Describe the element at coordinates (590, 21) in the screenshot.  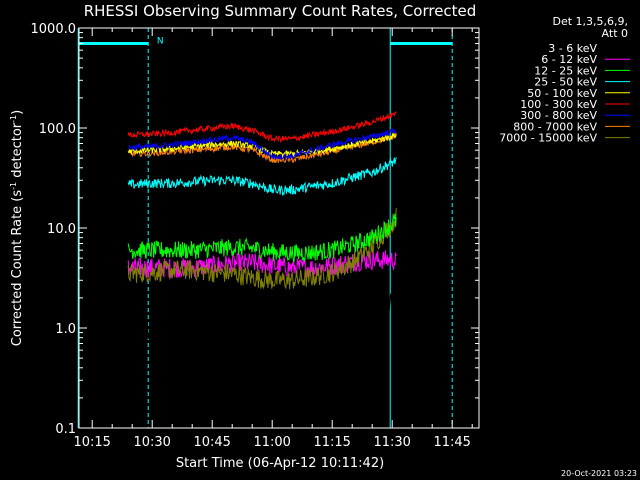
I see `legend-header-line-1: Det 1,3,5,6,9,` at that location.